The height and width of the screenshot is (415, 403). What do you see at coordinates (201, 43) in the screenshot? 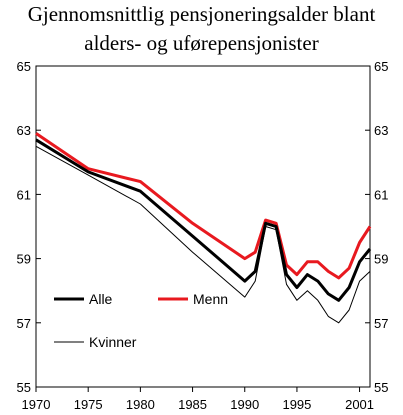
I see `chart-title-line-2: alders- og uførepensjonister` at bounding box center [201, 43].